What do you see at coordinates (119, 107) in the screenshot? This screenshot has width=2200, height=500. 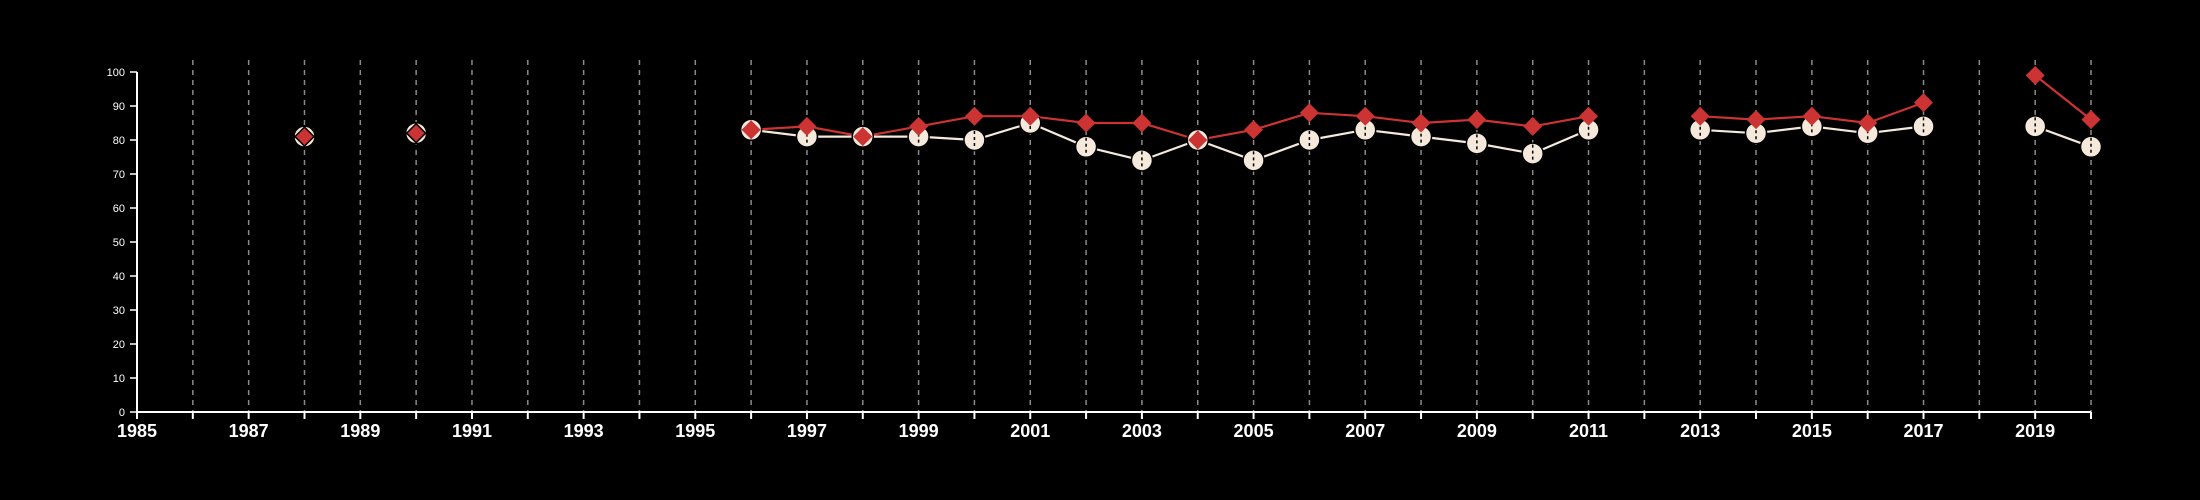 I see `y-tick-label: 90` at bounding box center [119, 107].